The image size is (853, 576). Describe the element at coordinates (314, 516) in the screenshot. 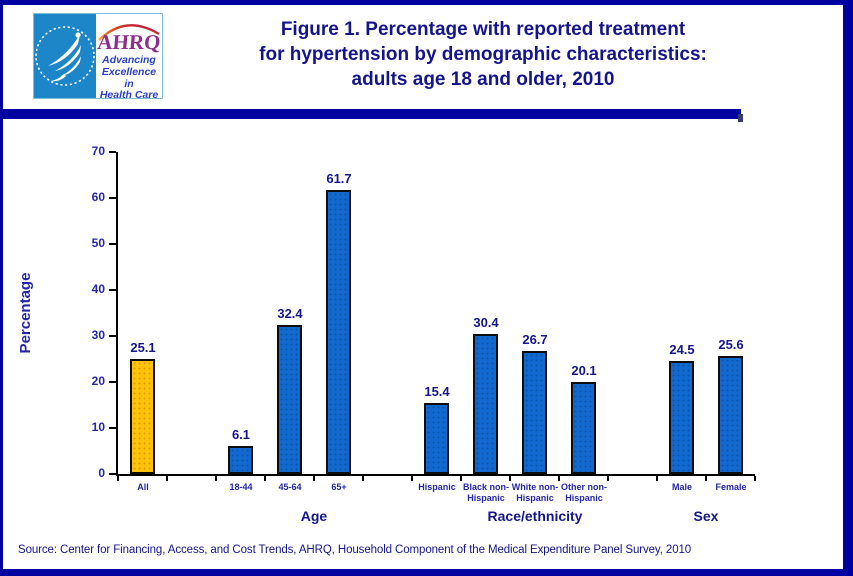

I see `x-group-label: Age` at that location.